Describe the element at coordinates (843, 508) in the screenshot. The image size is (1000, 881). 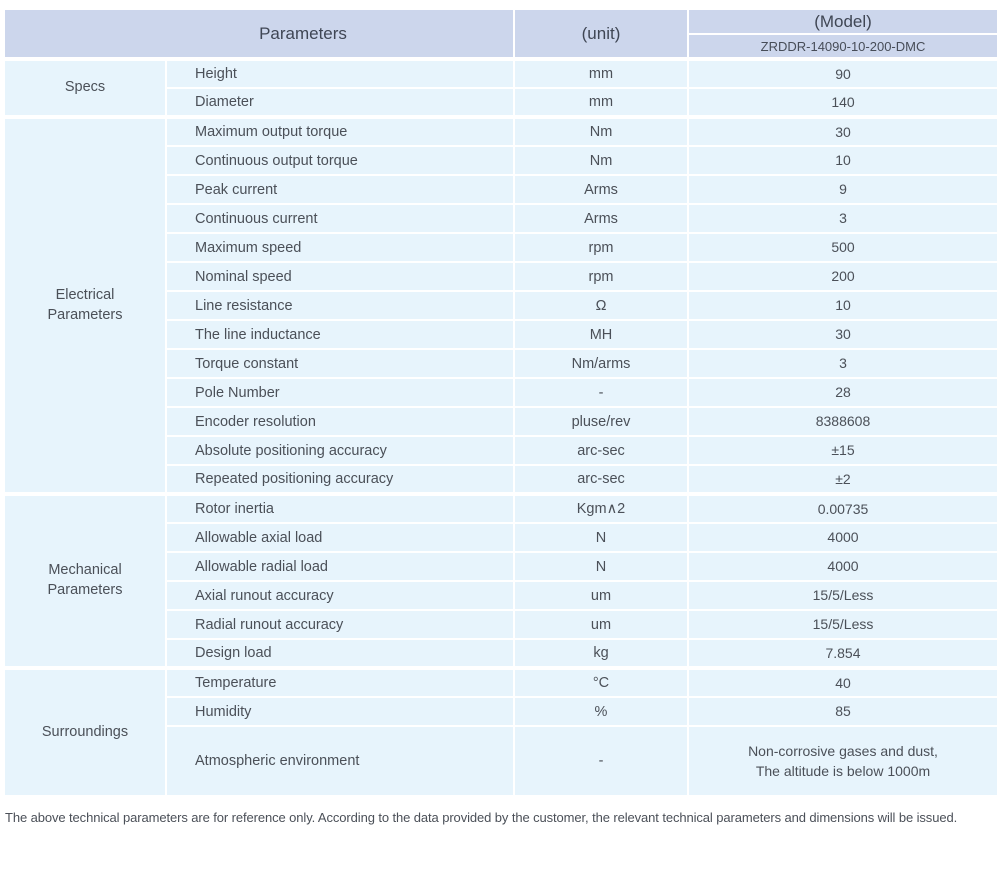
I see `value-cell: 0.00735` at that location.